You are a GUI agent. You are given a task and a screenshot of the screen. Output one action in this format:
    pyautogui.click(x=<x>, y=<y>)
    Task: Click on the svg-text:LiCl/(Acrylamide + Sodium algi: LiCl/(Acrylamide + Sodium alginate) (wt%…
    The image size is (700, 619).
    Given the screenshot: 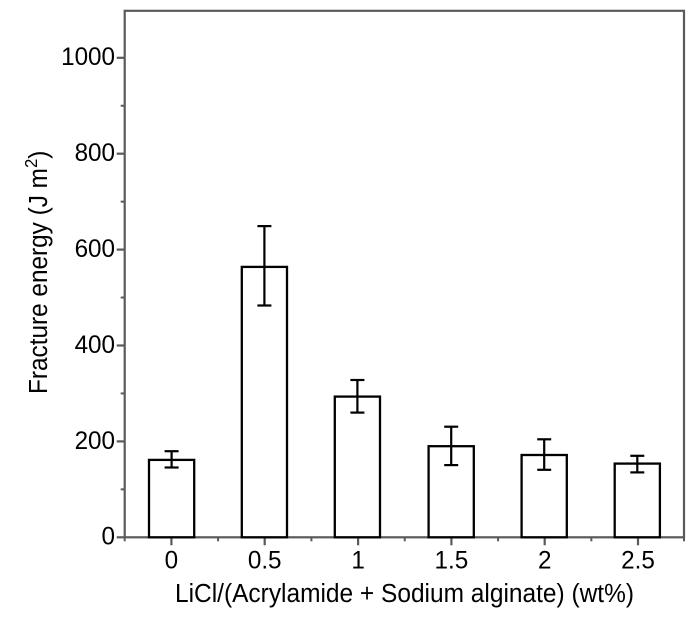 What is the action you would take?
    pyautogui.click(x=404, y=593)
    